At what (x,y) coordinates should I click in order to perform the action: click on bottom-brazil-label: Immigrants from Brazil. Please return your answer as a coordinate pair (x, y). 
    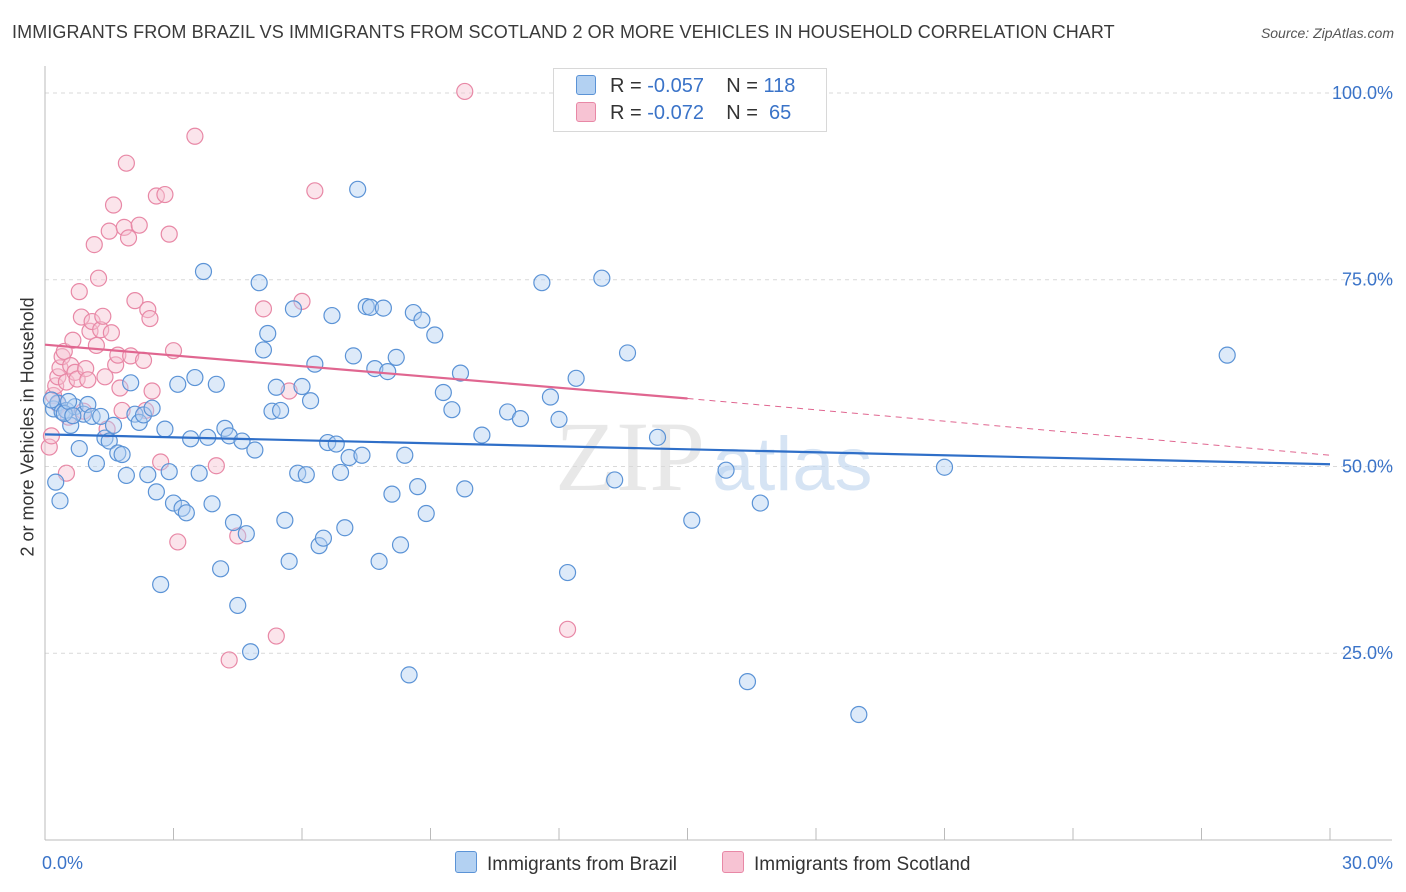
    Looking at the image, I should click on (582, 864).